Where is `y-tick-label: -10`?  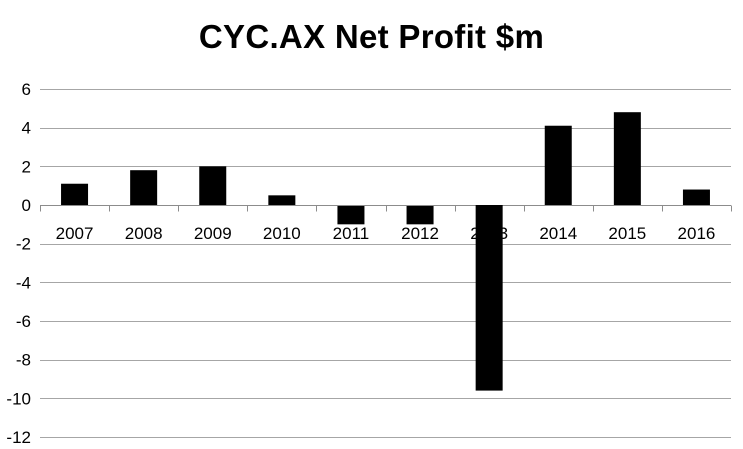 y-tick-label: -10 is located at coordinates (18, 398).